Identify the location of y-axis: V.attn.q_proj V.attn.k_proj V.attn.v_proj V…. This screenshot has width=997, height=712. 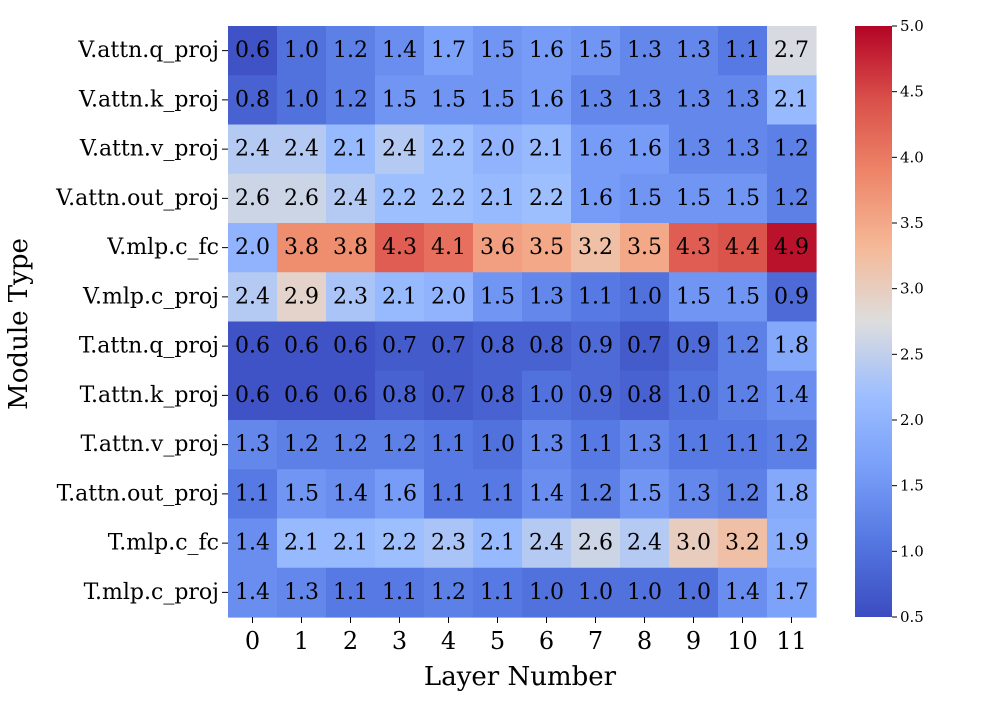
(141, 321).